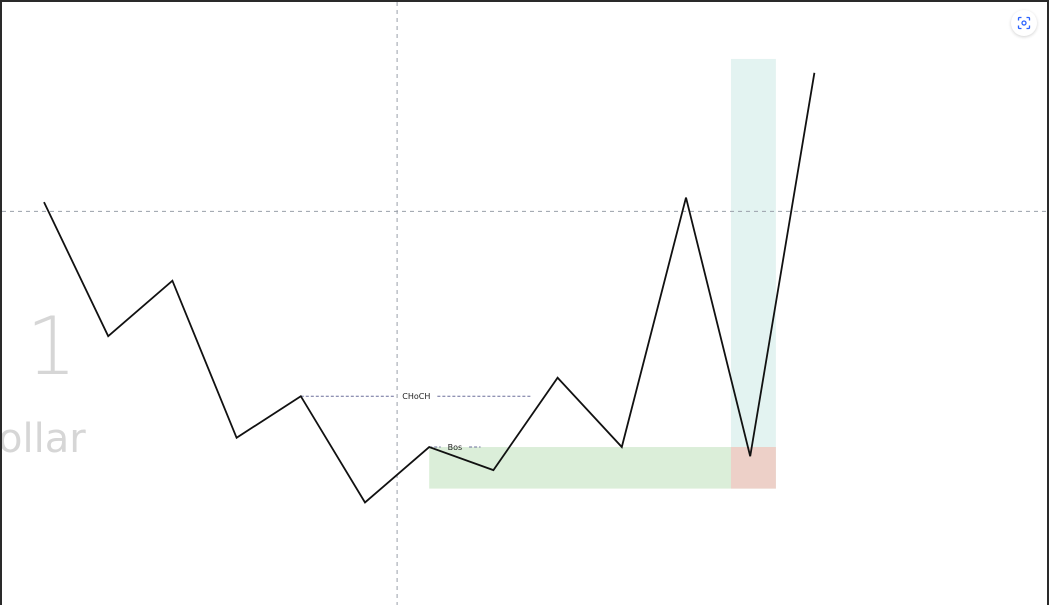 Image resolution: width=1049 pixels, height=605 pixels. Describe the element at coordinates (753, 468) in the screenshot. I see `loss-zone` at that location.